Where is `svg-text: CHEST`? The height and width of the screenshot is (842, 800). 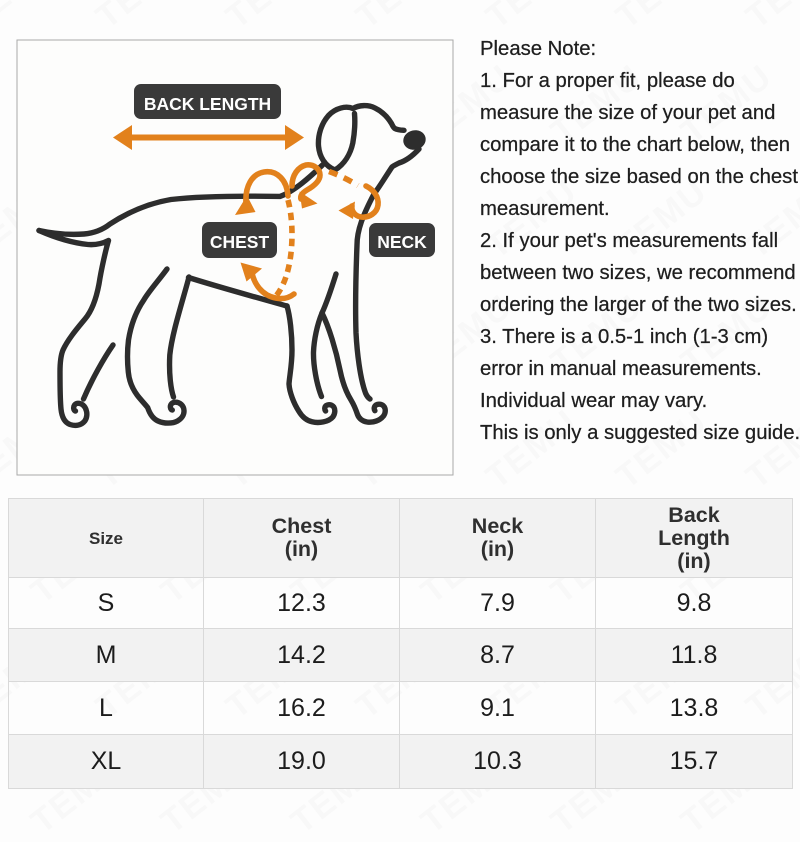 svg-text: CHEST is located at coordinates (240, 242).